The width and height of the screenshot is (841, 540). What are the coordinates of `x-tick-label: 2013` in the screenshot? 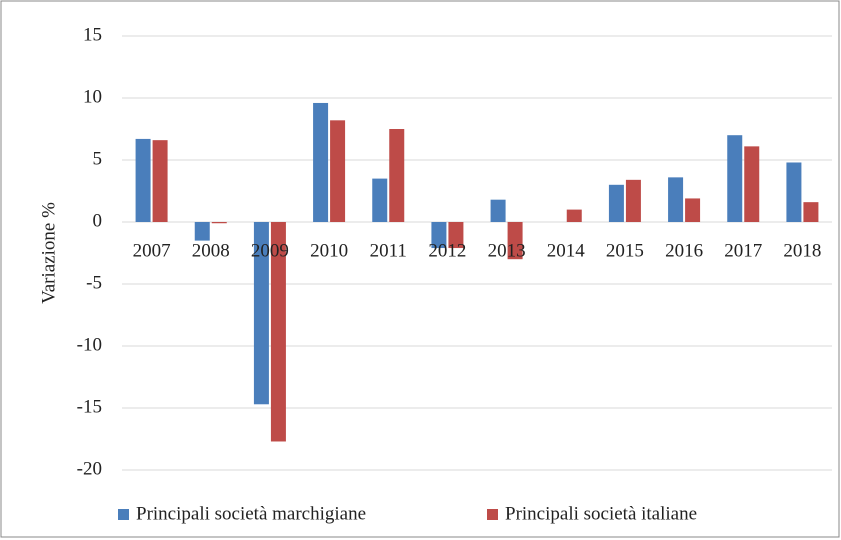 It's located at (507, 250).